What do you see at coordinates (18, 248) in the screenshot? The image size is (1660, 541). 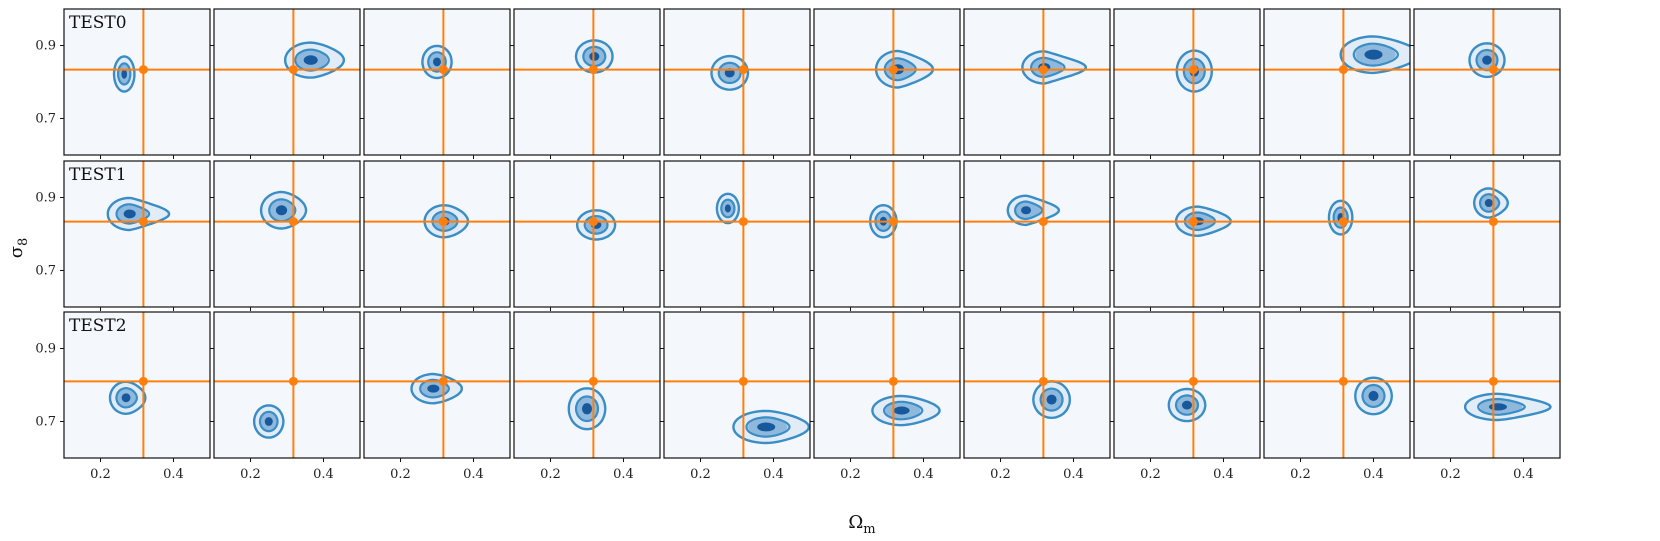 I see `y-axis-label: σ8` at bounding box center [18, 248].